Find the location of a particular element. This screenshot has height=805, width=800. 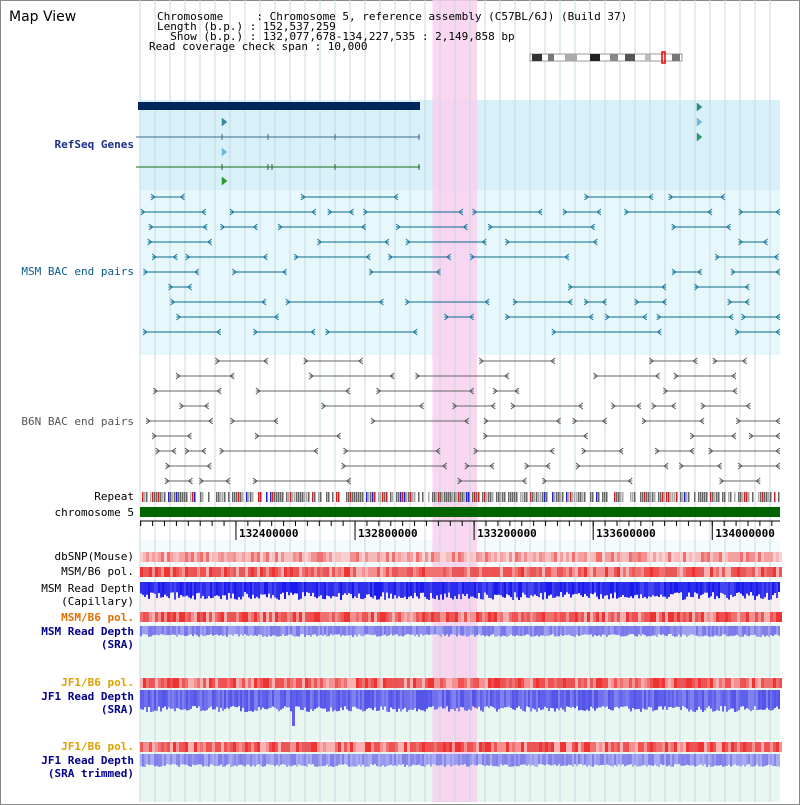

msm-depth-capillary-track is located at coordinates (460, 591).